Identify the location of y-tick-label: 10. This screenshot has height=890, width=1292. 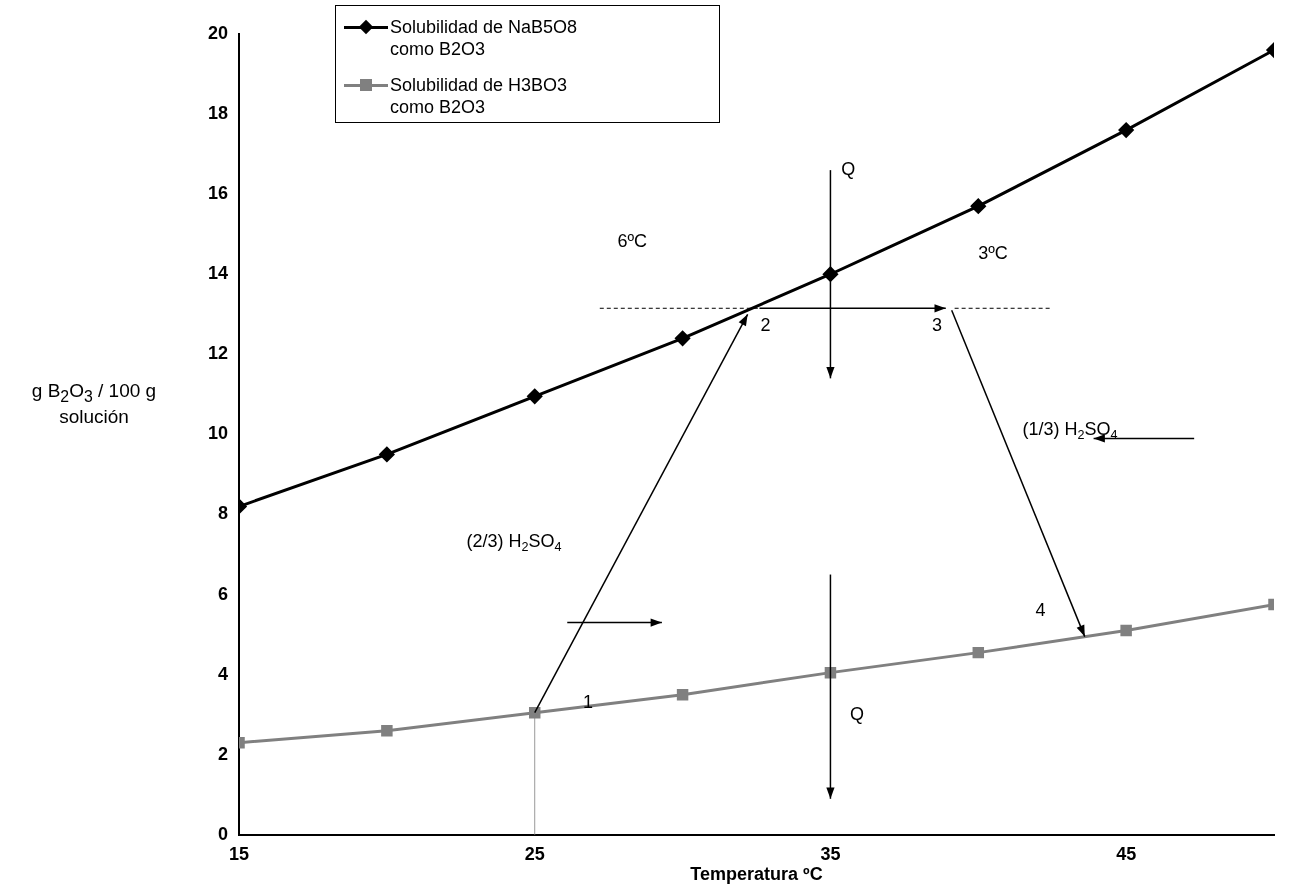
(218, 433).